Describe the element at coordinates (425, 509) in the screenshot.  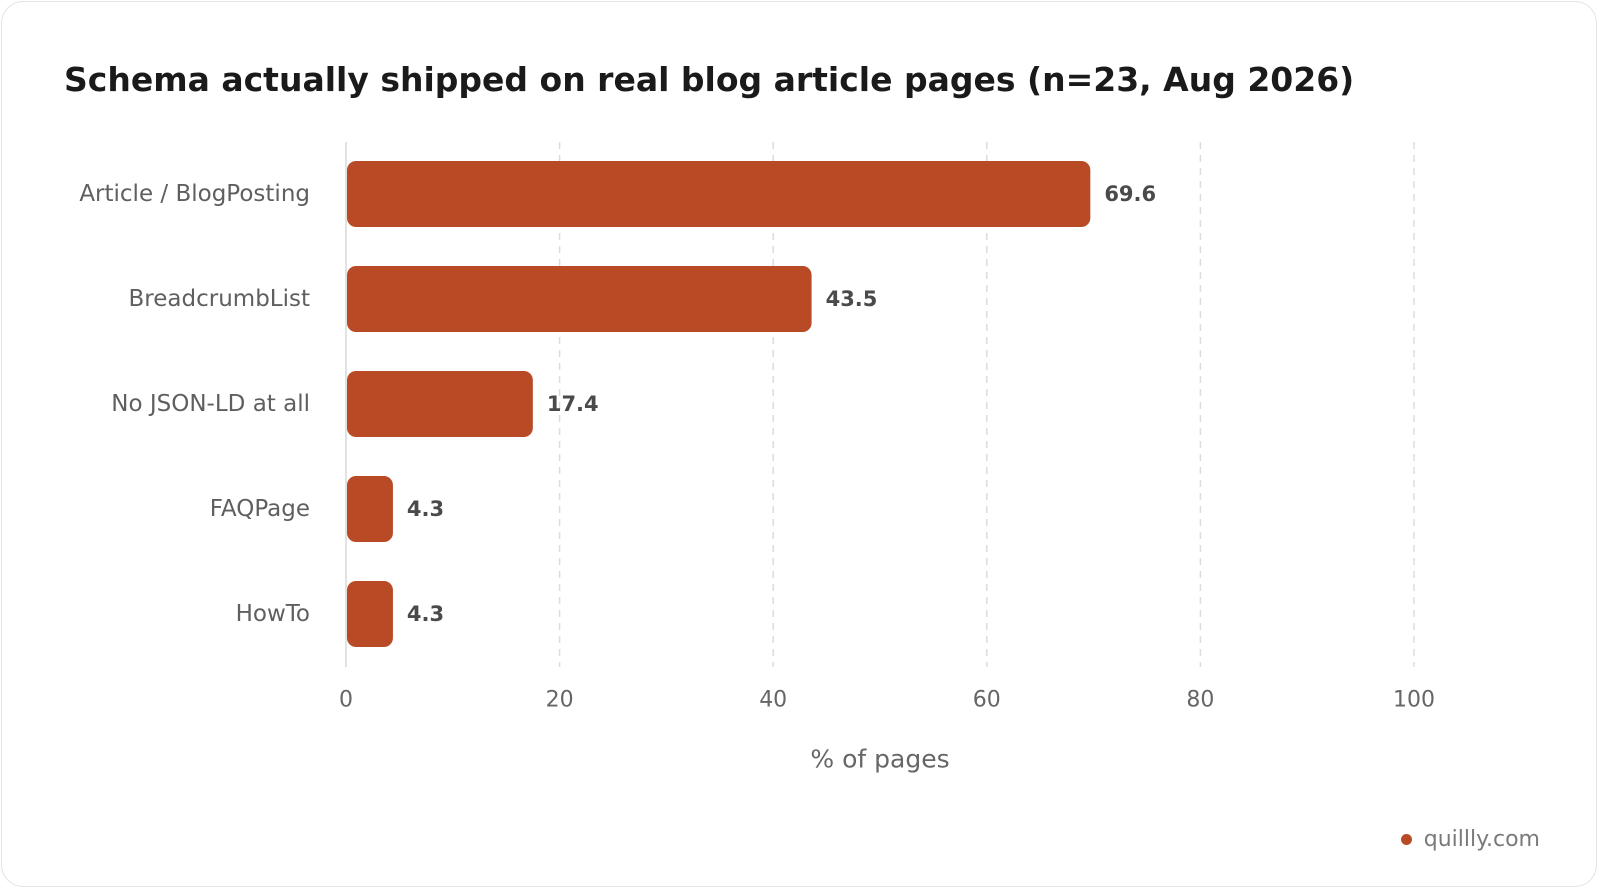
I see `value-label-4: 4.3` at that location.